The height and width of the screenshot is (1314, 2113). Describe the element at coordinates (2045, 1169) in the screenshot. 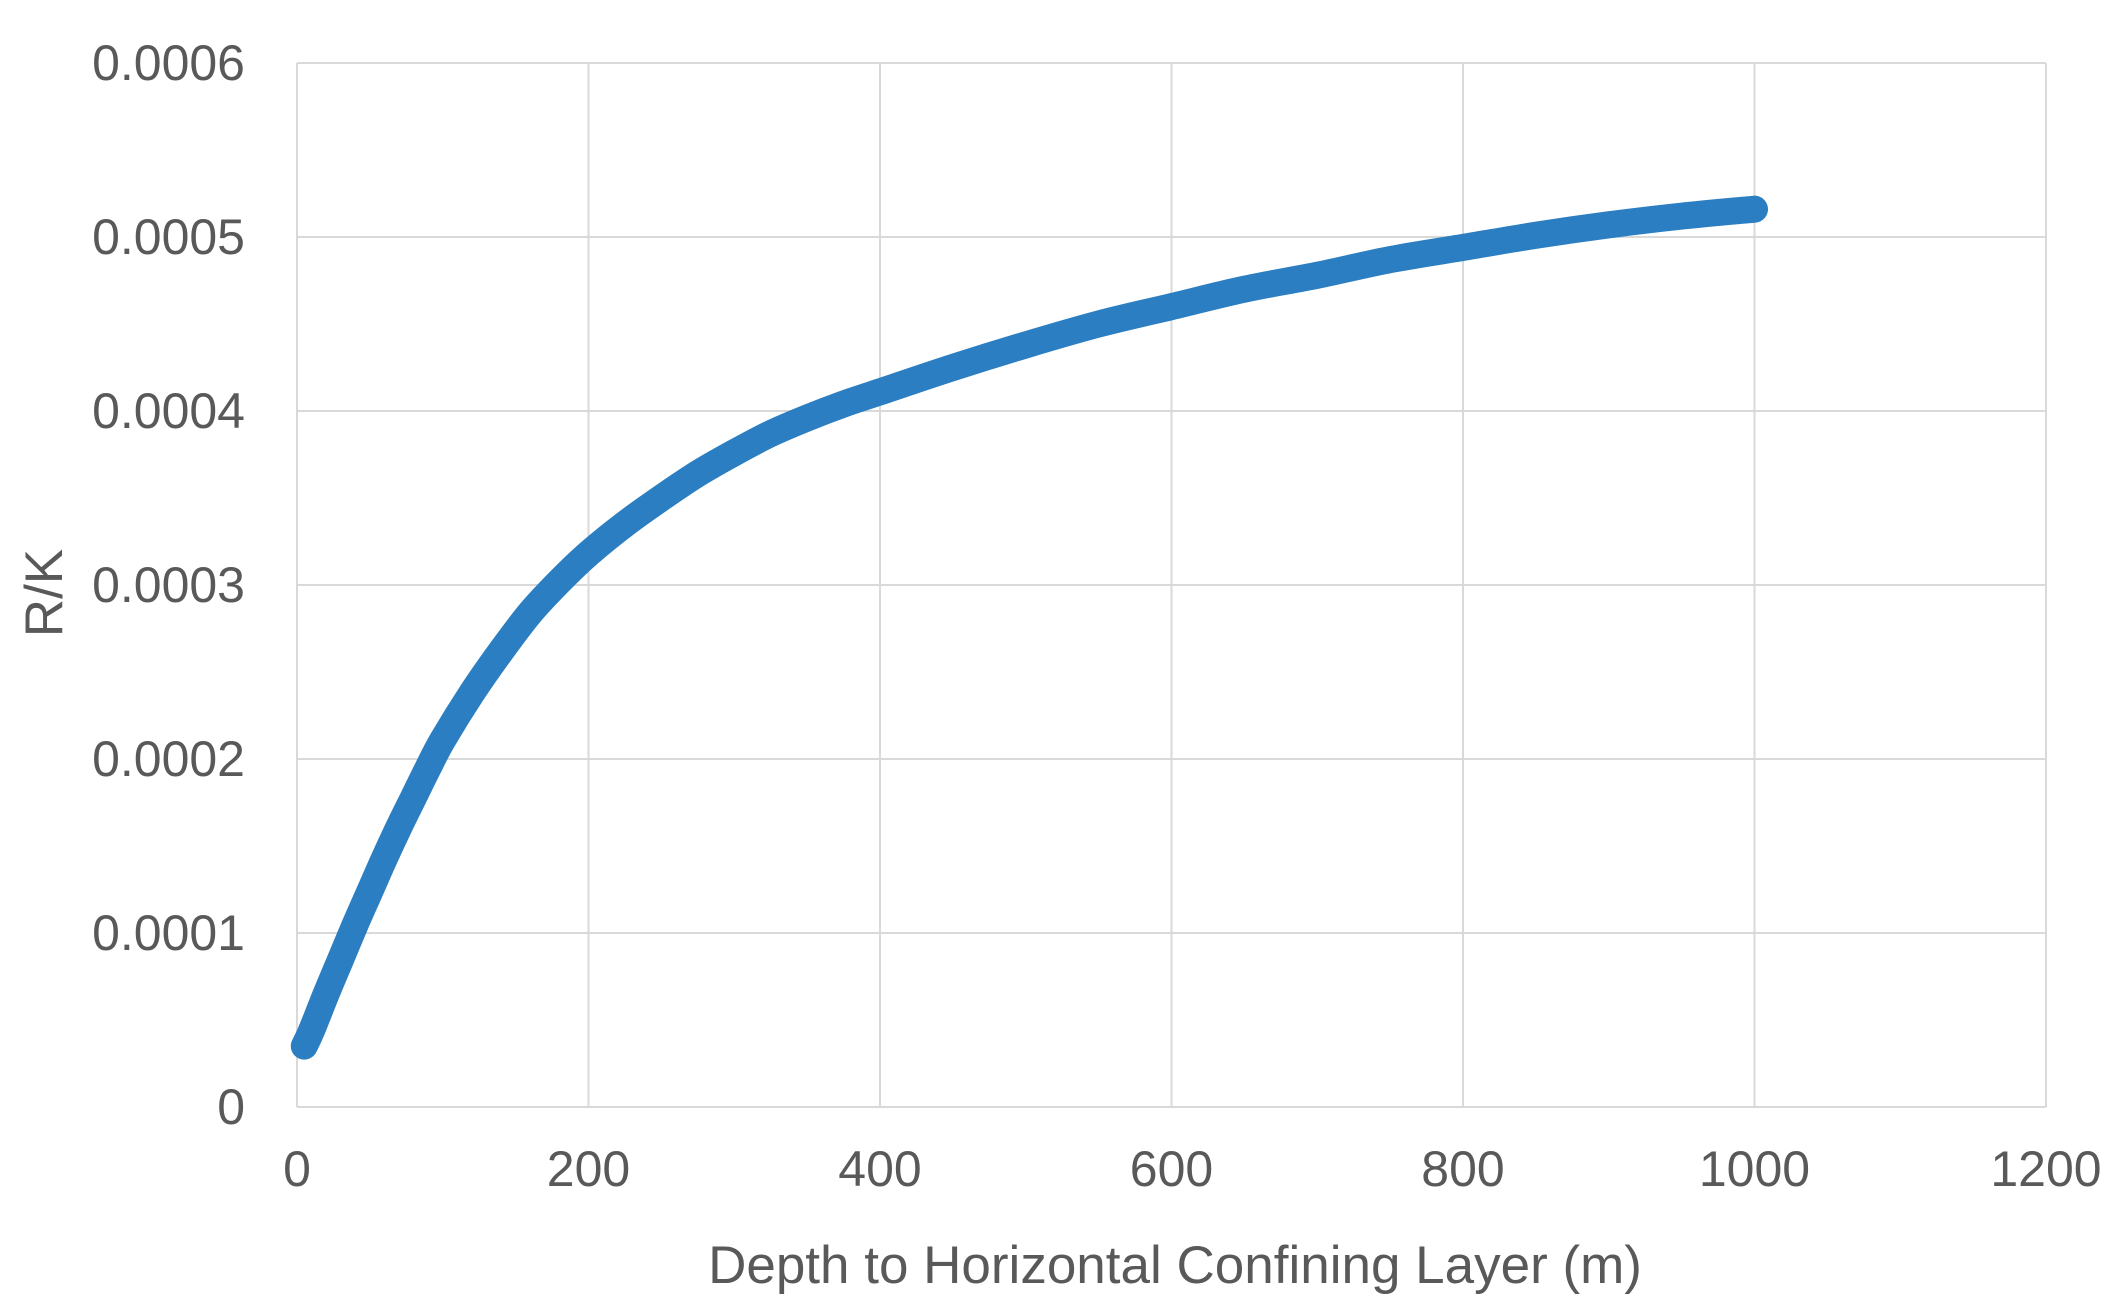

I see `x-tick-label: 1200` at that location.